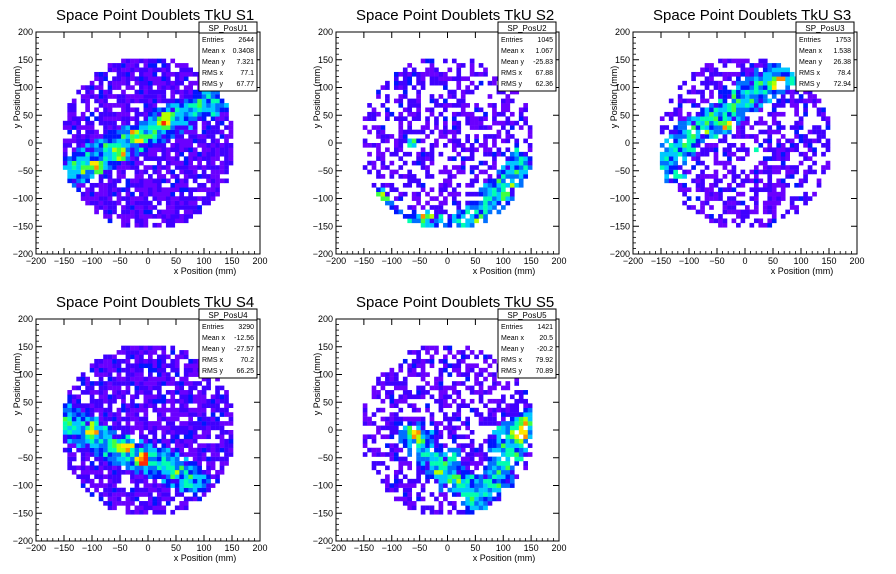 This screenshot has width=896, height=574. What do you see at coordinates (213, 51) in the screenshot?
I see `stats-key: Mean x` at bounding box center [213, 51].